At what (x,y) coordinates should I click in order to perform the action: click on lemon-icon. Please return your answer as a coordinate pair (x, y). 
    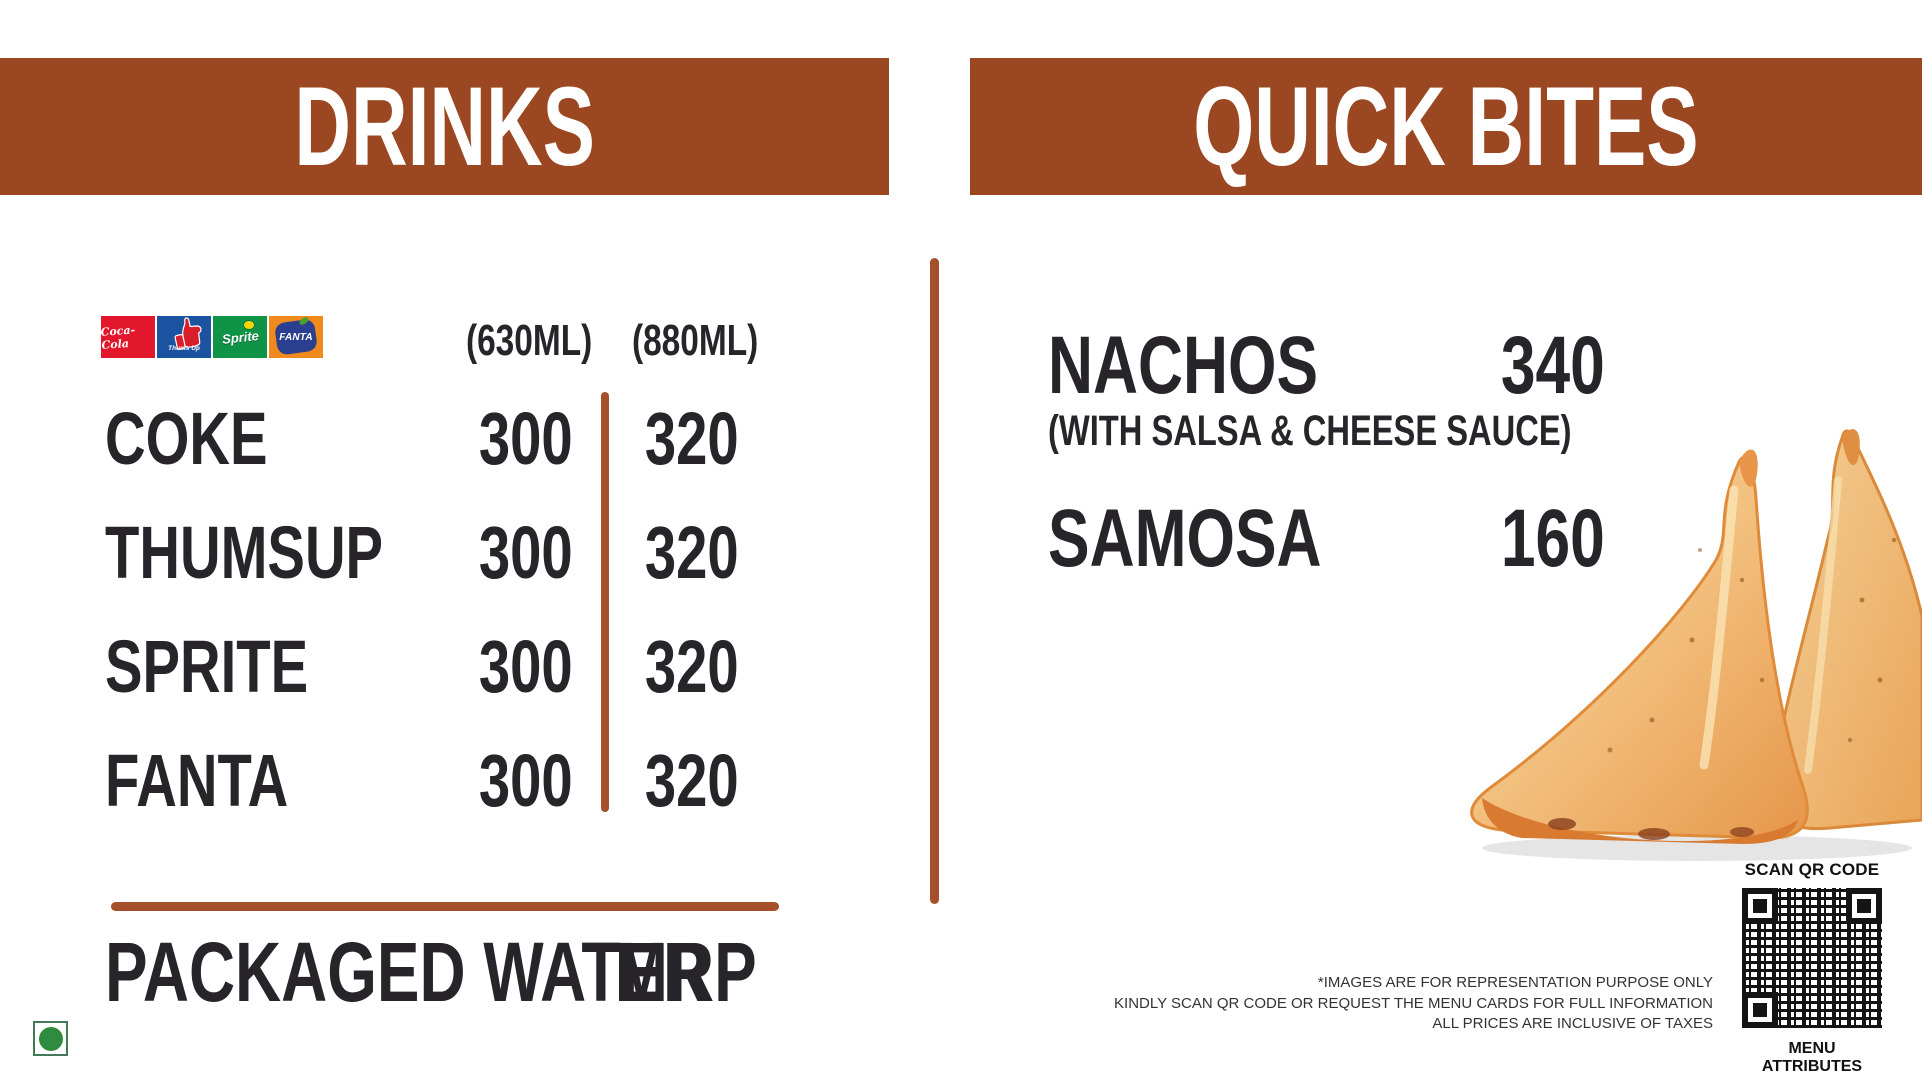
    Looking at the image, I should click on (249, 325).